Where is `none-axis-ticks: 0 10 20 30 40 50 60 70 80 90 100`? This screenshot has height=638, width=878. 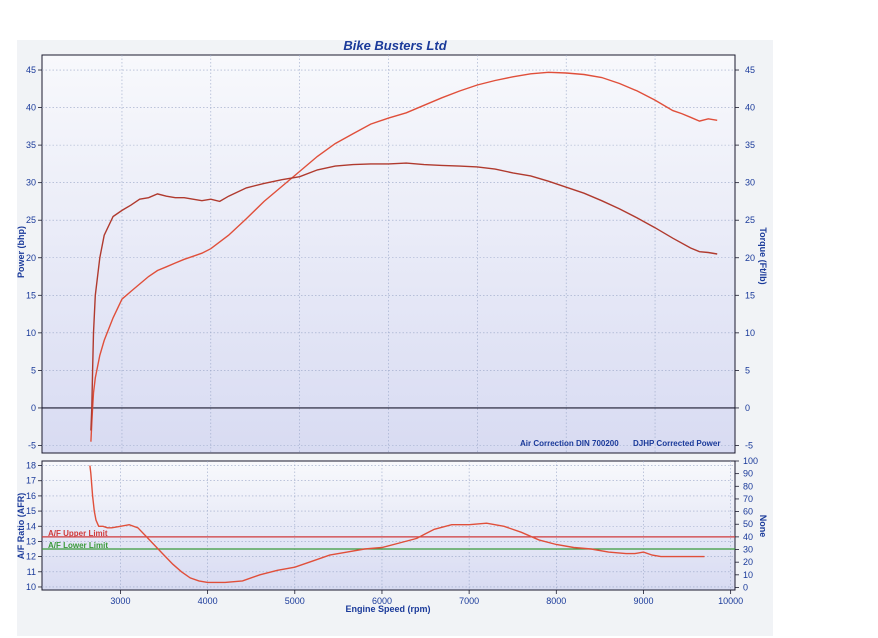
none-axis-ticks: 0 10 20 30 40 50 60 70 80 90 100 is located at coordinates (750, 524).